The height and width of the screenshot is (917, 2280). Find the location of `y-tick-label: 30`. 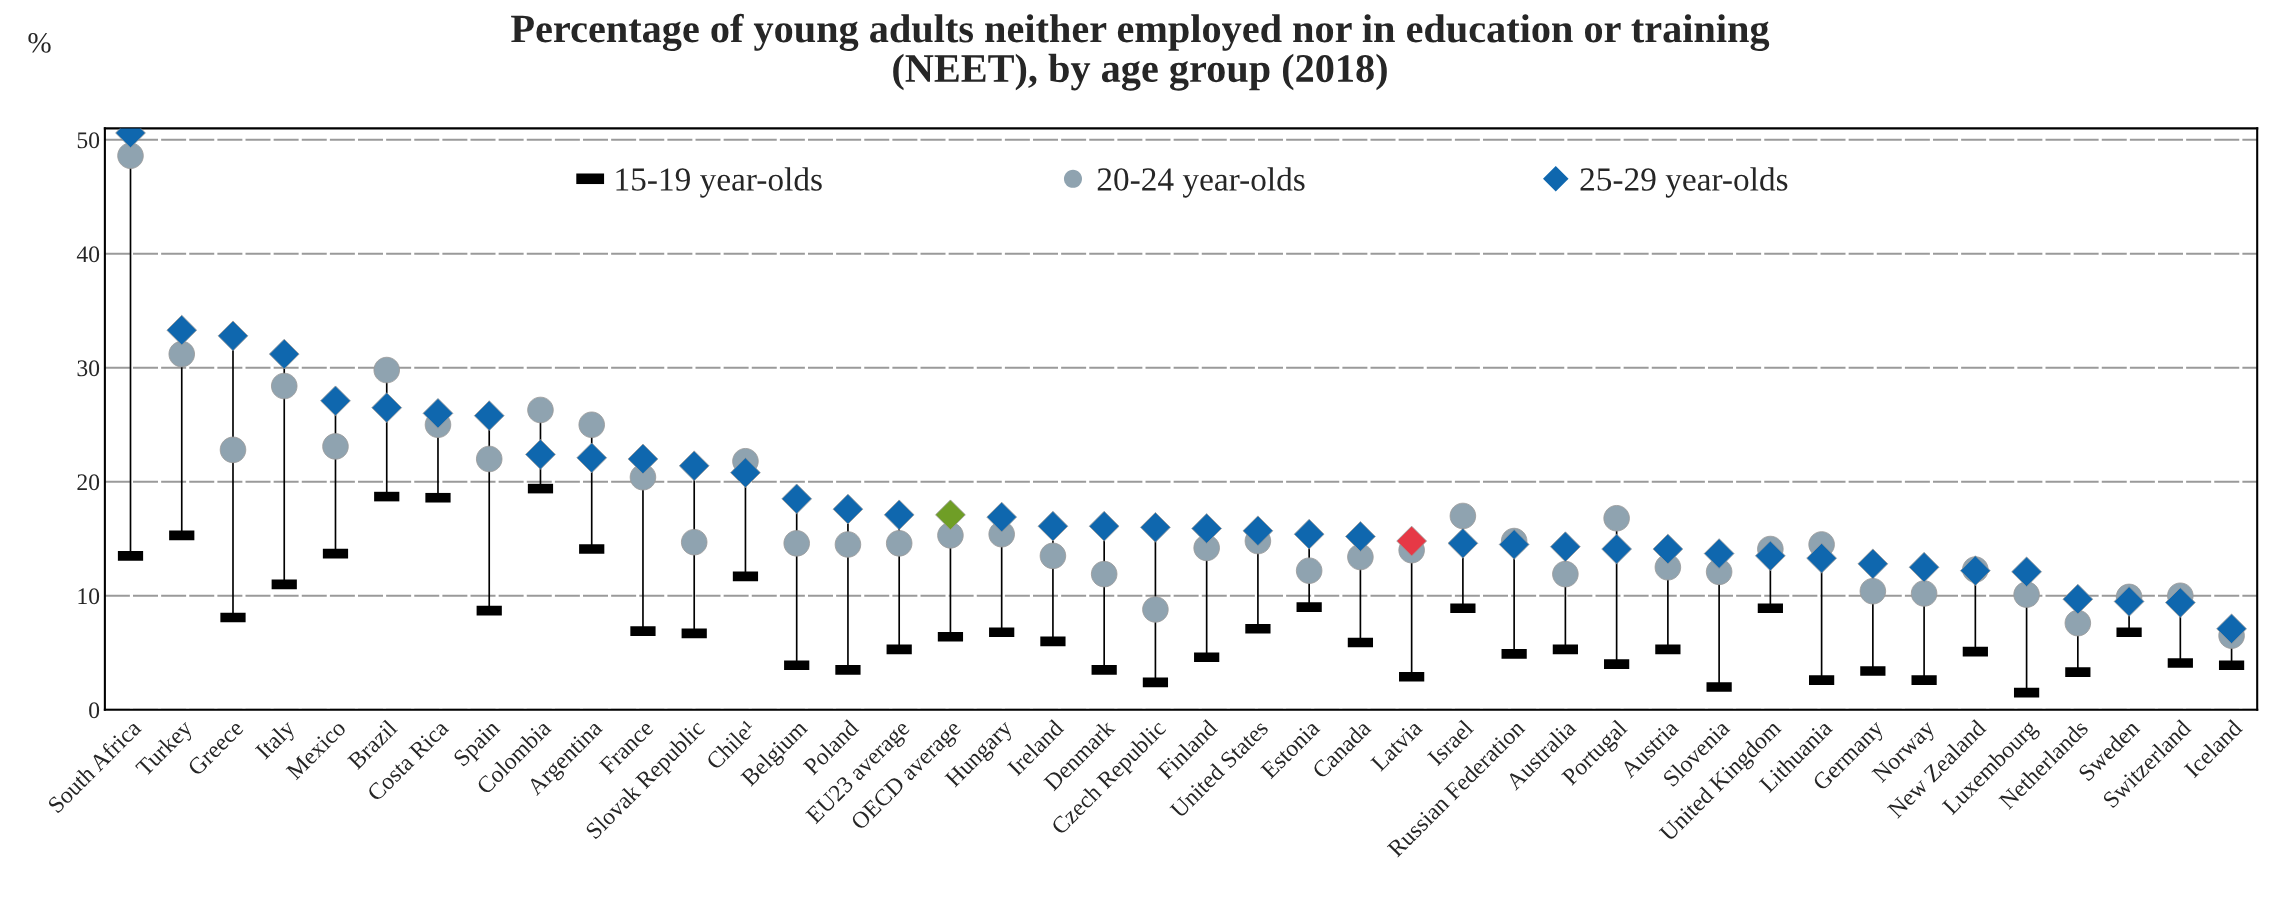

y-tick-label: 30 is located at coordinates (88, 368).